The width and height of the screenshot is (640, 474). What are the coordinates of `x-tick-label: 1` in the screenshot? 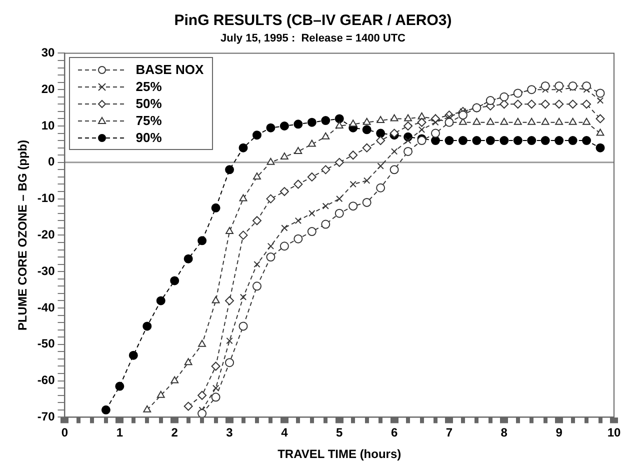 It's located at (120, 433).